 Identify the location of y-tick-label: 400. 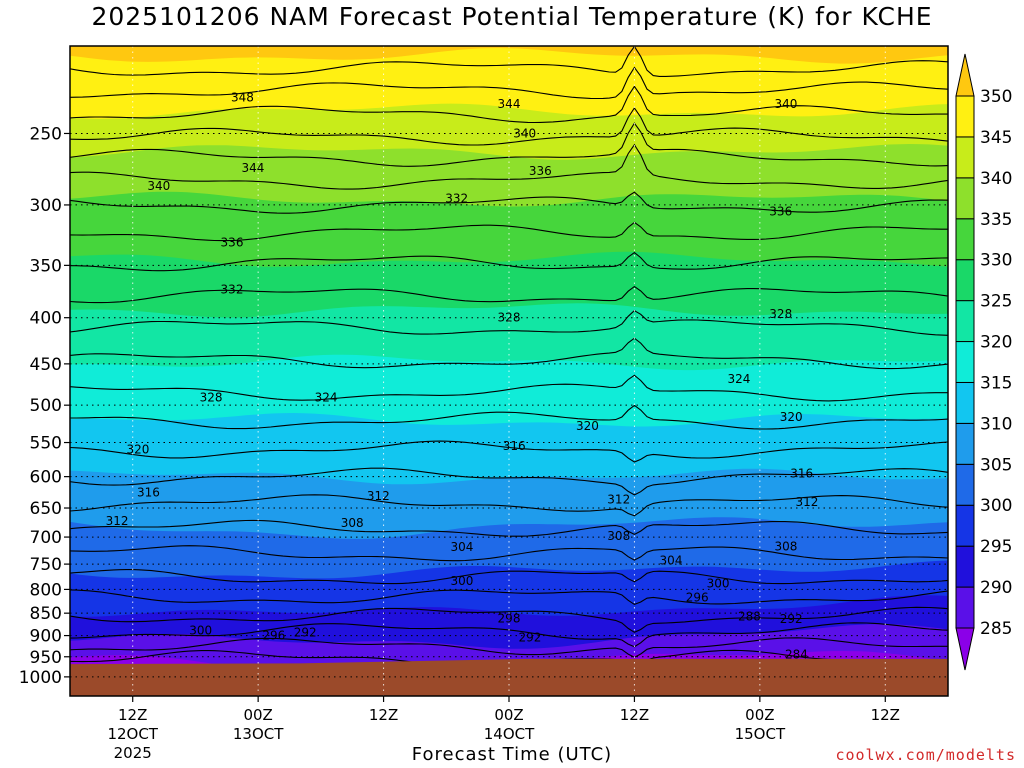
(46, 319).